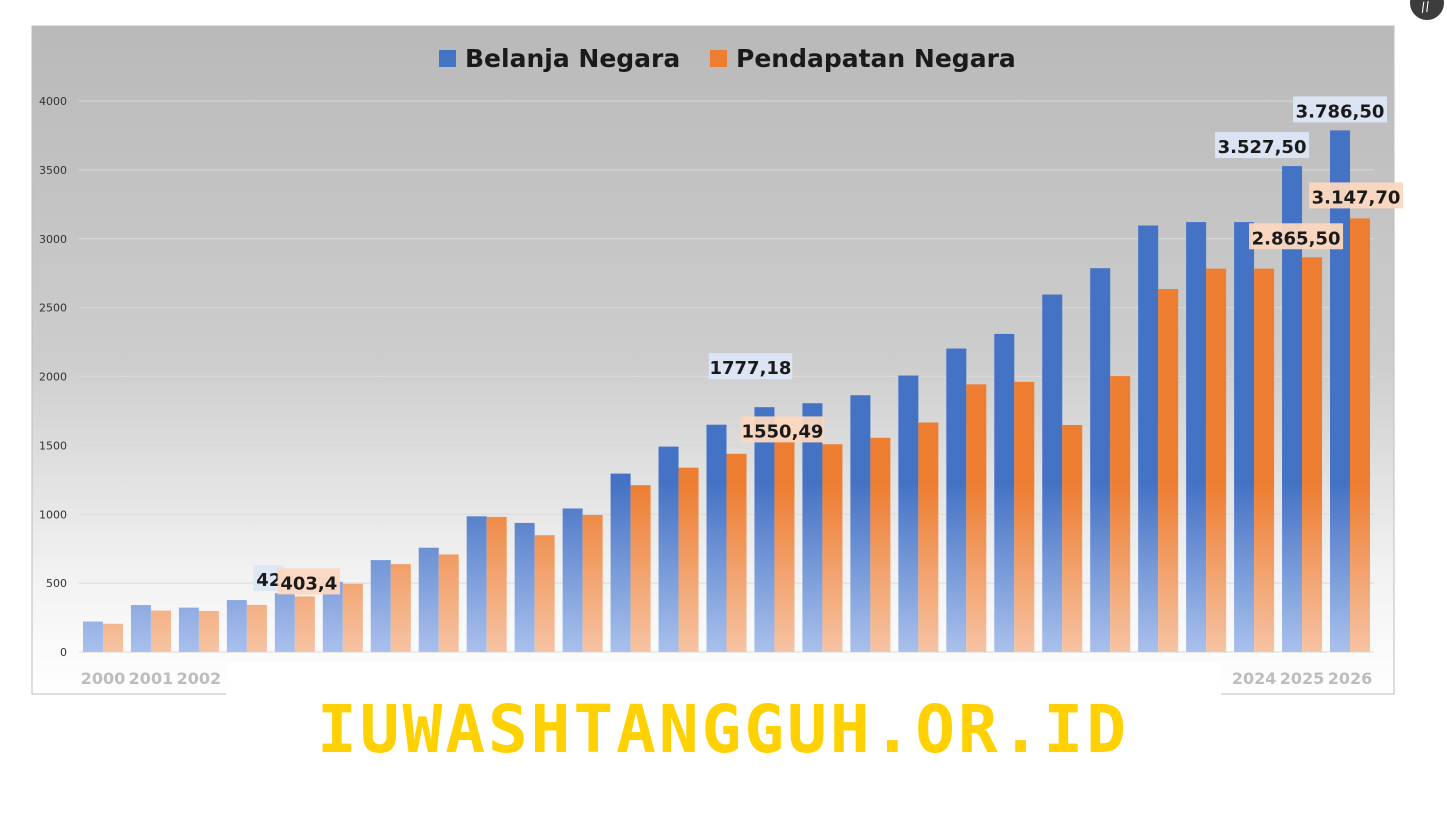 The image size is (1447, 820). Describe the element at coordinates (447, 58) in the screenshot. I see `legend-swatch-belanja` at that location.